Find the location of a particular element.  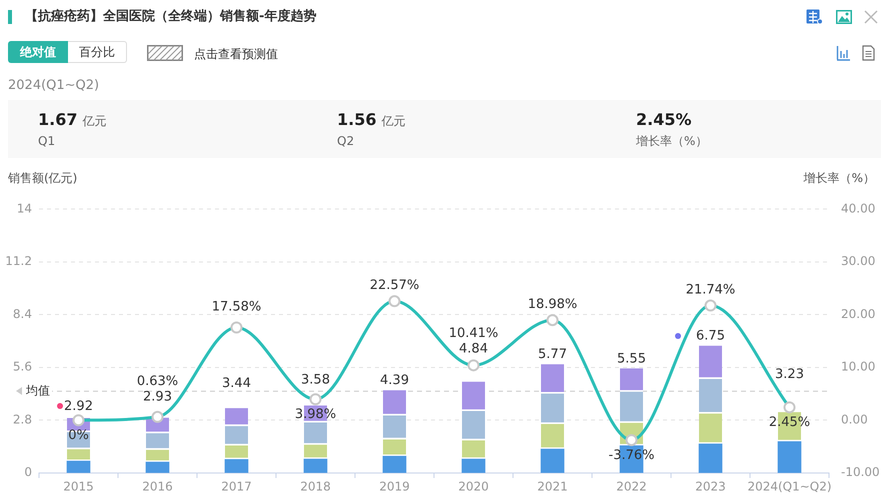

y2-tick-label: 10.00 is located at coordinates (858, 367).